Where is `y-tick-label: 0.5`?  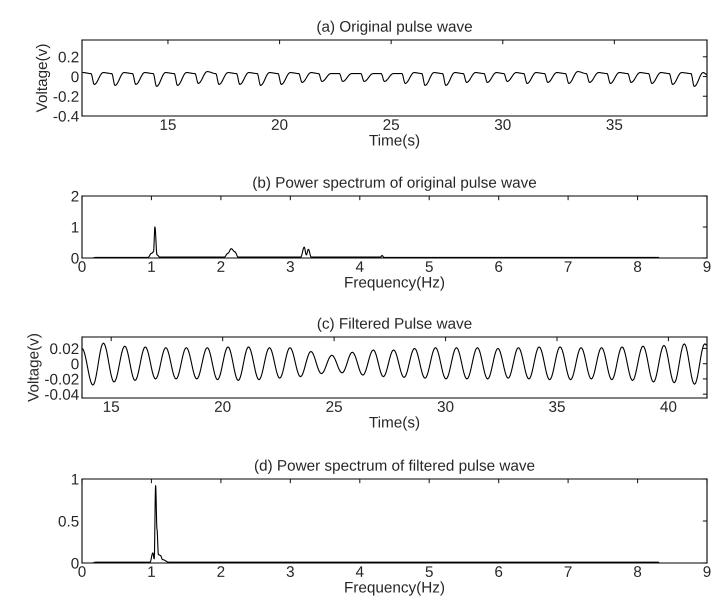 y-tick-label: 0.5 is located at coordinates (68, 521).